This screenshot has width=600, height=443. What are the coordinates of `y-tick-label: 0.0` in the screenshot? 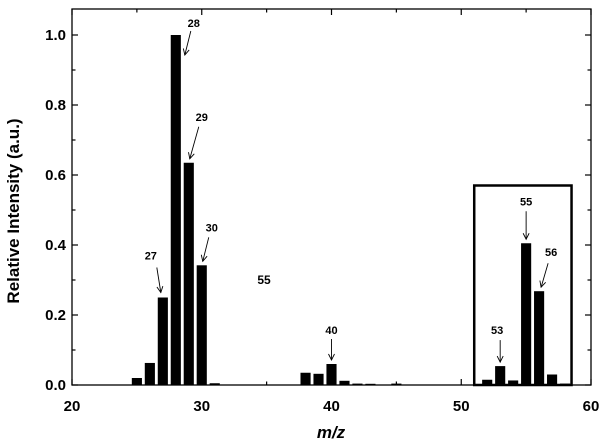 It's located at (55, 385).